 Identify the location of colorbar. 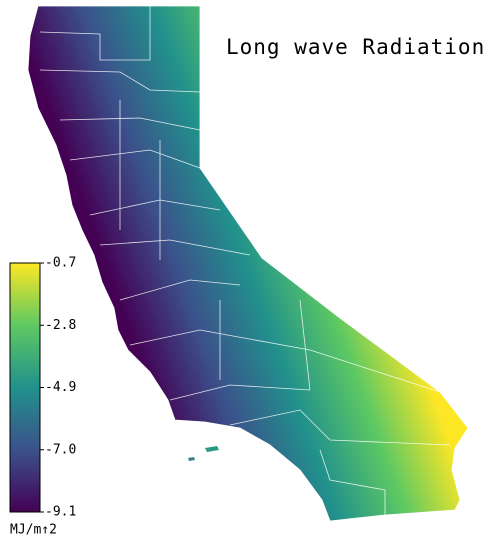
(25, 387).